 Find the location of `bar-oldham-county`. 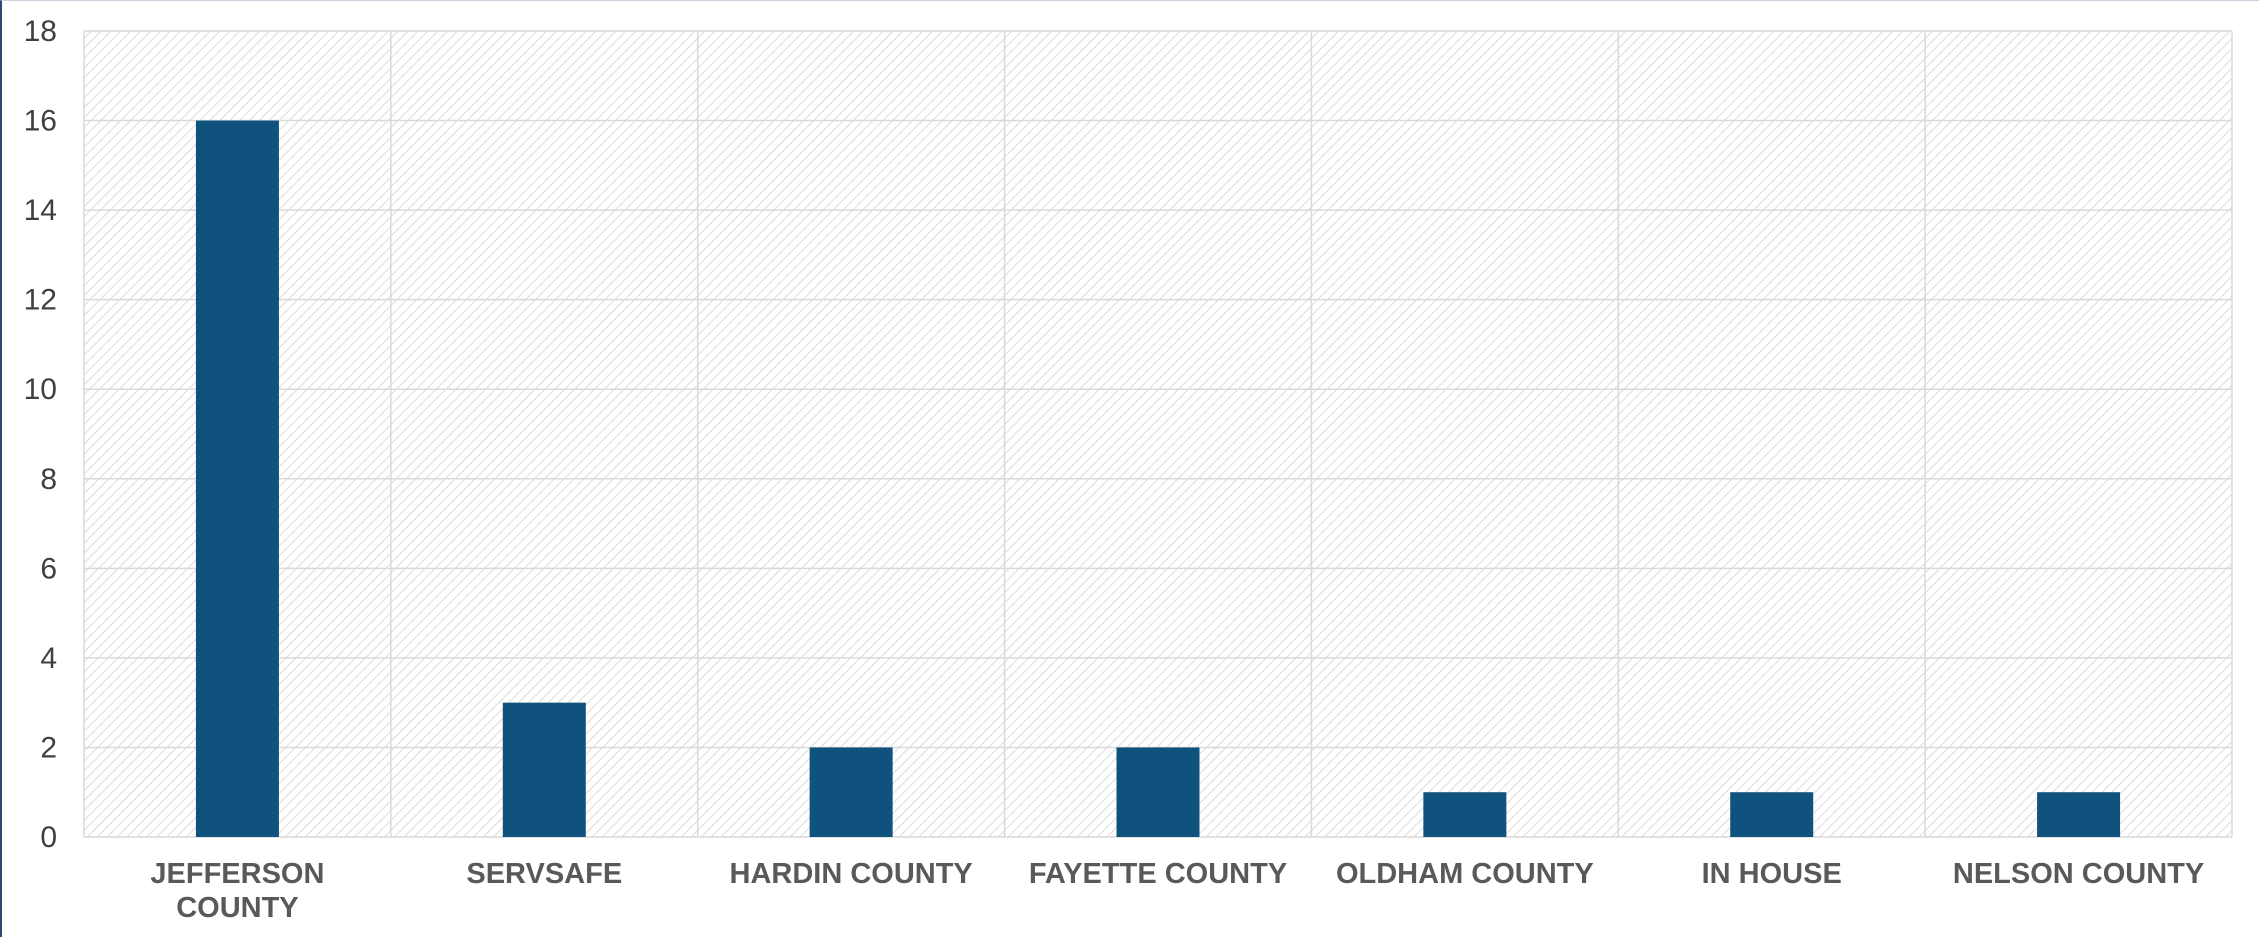

bar-oldham-county is located at coordinates (1465, 814).